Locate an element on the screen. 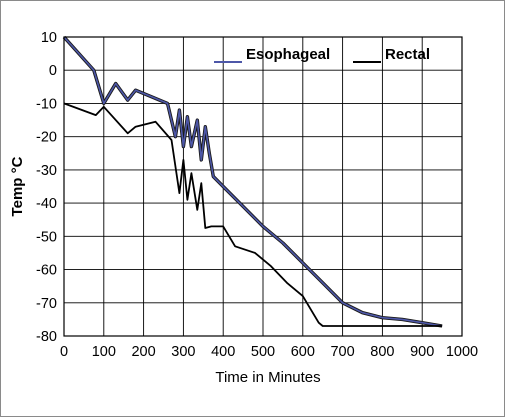 This screenshot has width=505, height=418. x-tick-label: 600 is located at coordinates (303, 352).